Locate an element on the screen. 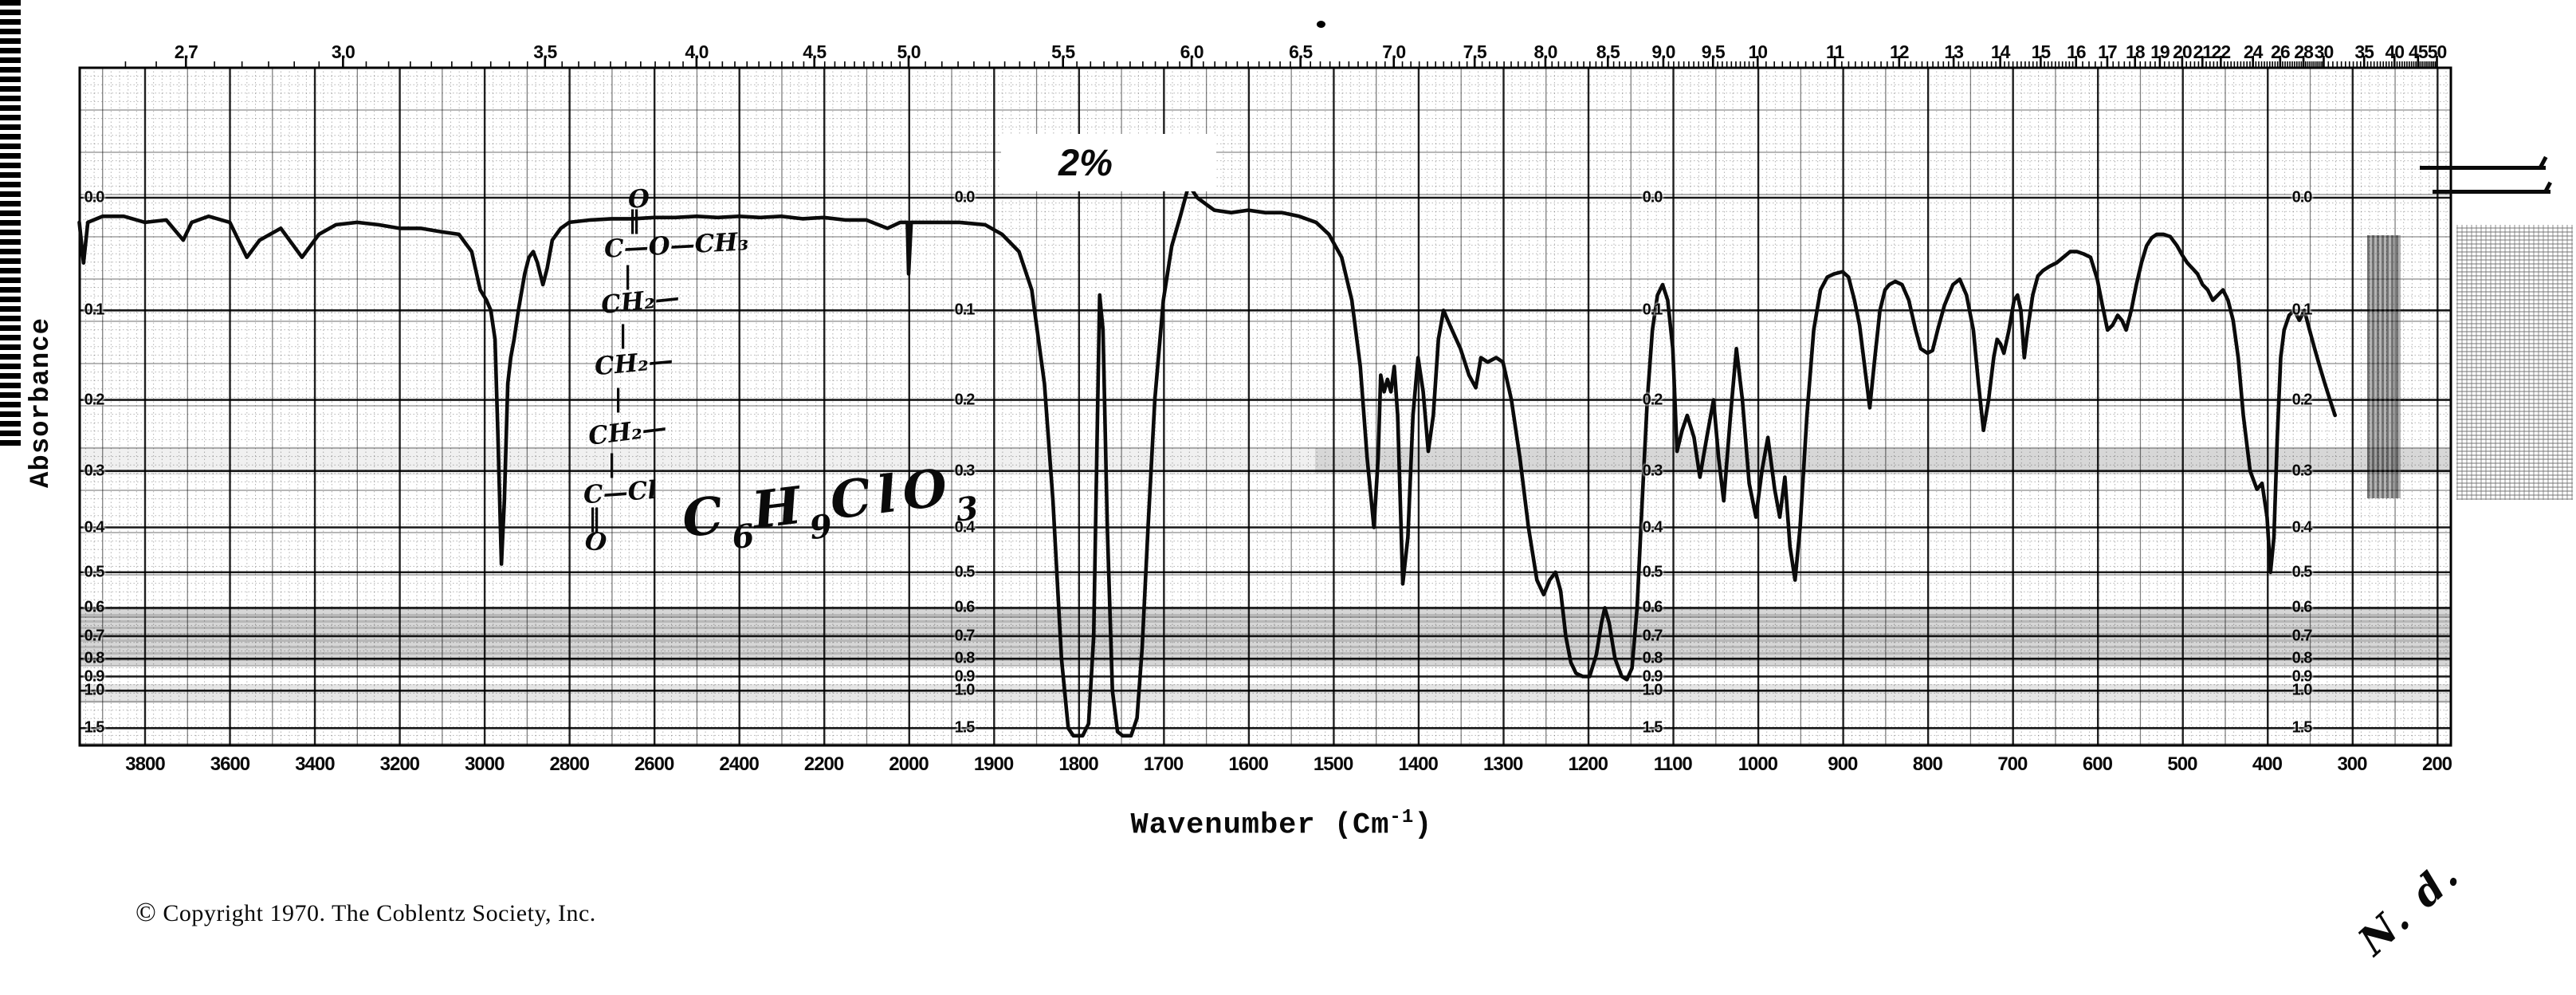 The image size is (2576, 995). bottom-axis-label: 1200 is located at coordinates (1588, 764).